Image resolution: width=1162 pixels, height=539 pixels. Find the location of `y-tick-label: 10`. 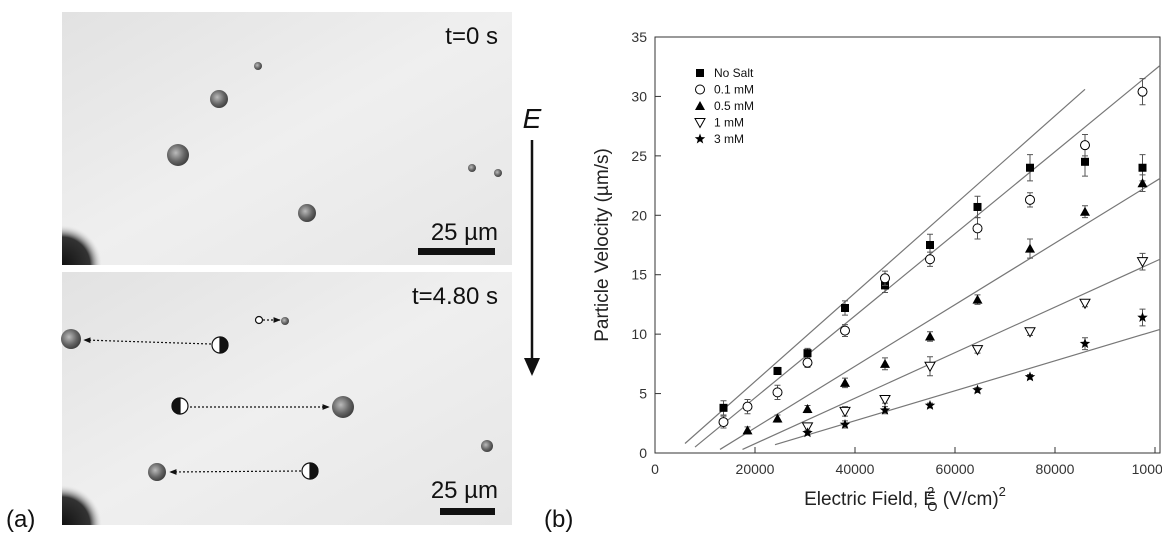

y-tick-label: 10 is located at coordinates (639, 334).